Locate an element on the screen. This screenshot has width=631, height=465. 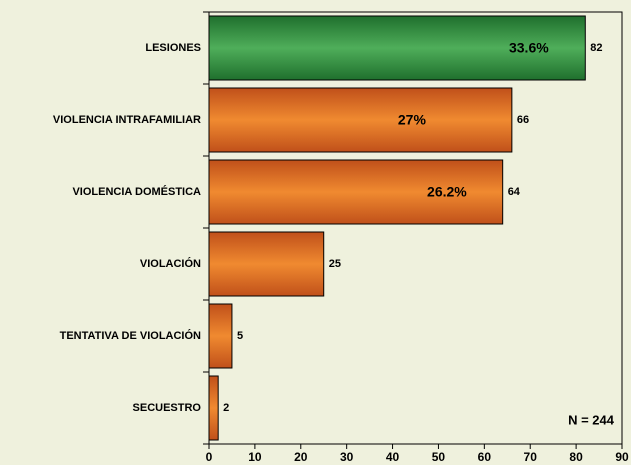
percent-label: 27% is located at coordinates (412, 120).